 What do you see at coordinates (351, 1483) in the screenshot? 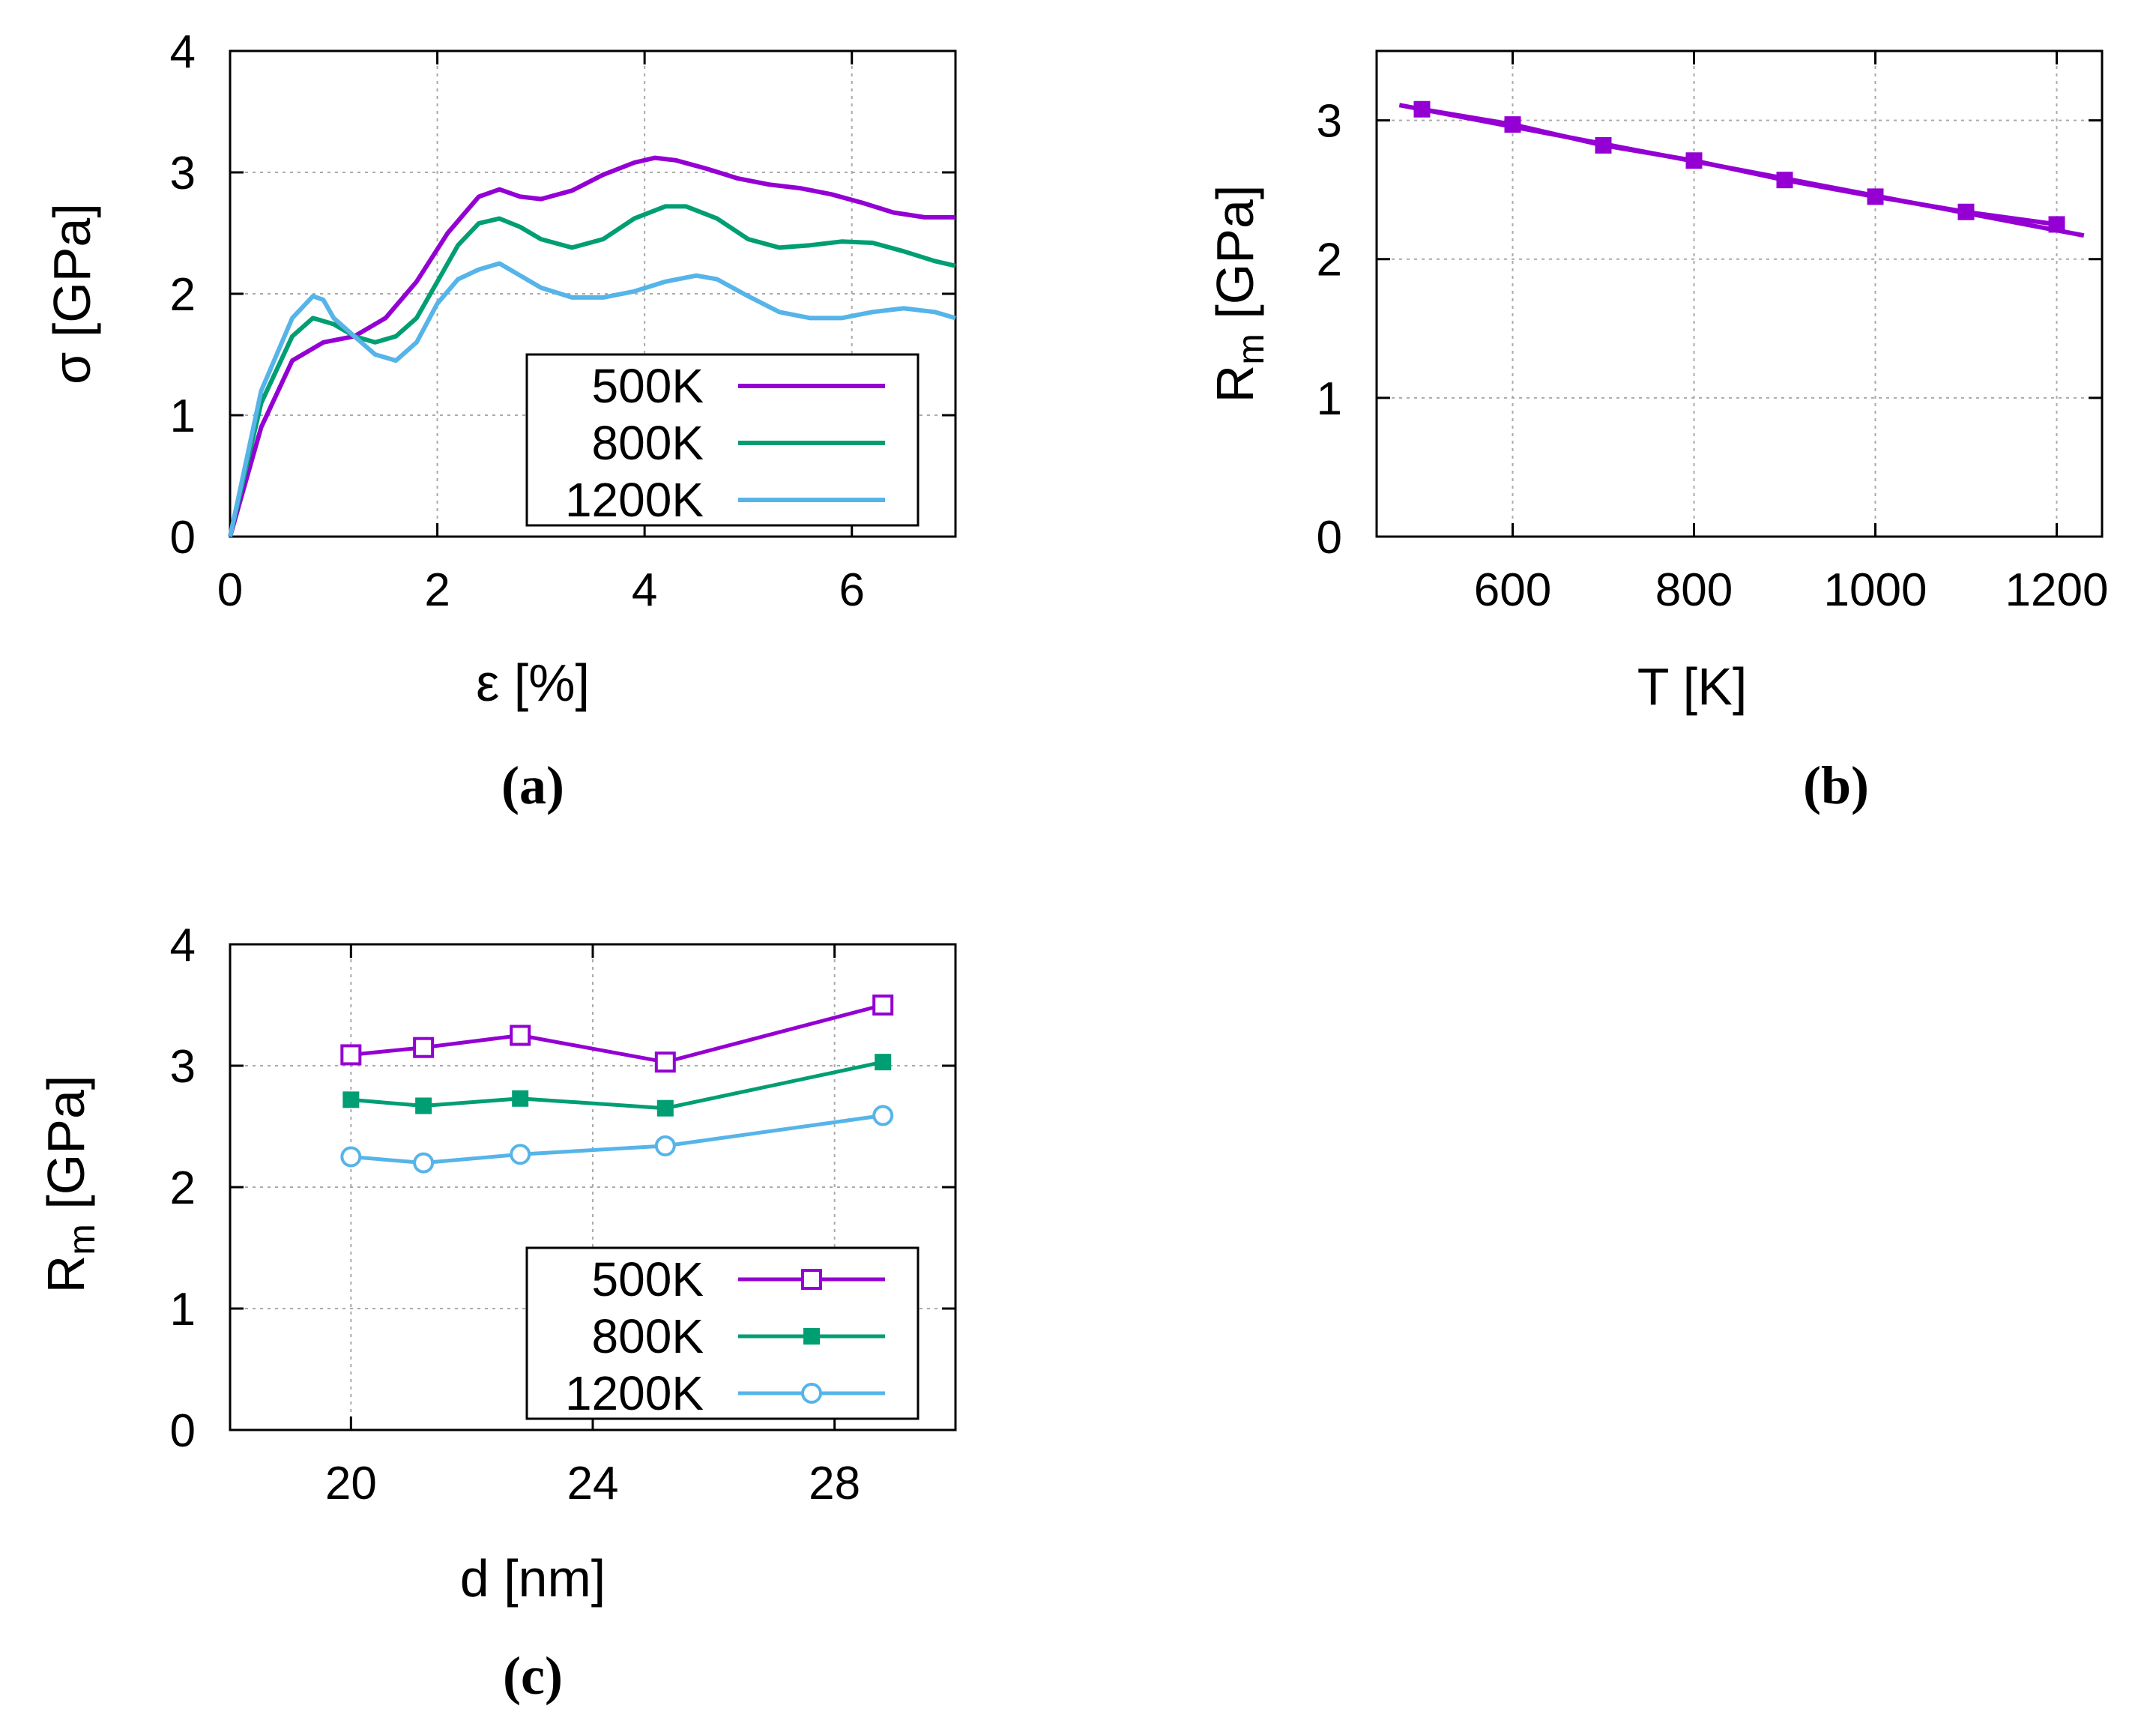
I see `x-tick-label-c-0: 20` at bounding box center [351, 1483].